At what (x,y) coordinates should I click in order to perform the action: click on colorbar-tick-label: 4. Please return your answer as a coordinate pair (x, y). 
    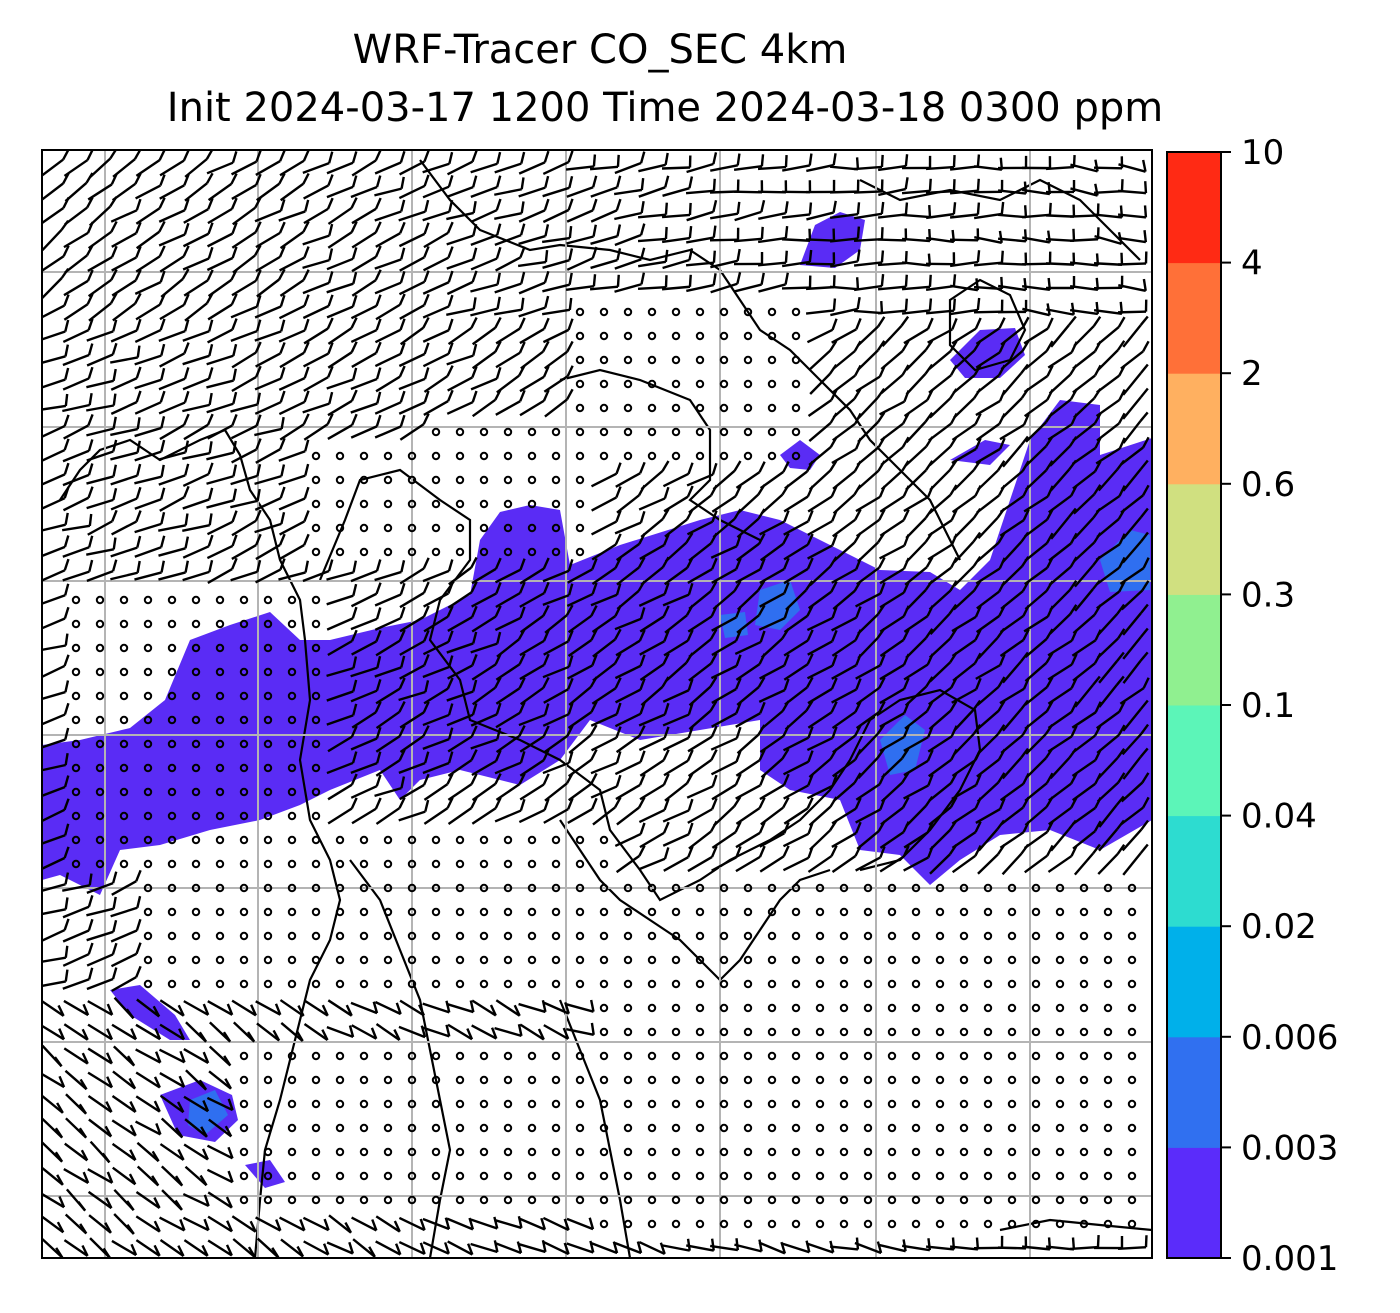
    Looking at the image, I should click on (1252, 264).